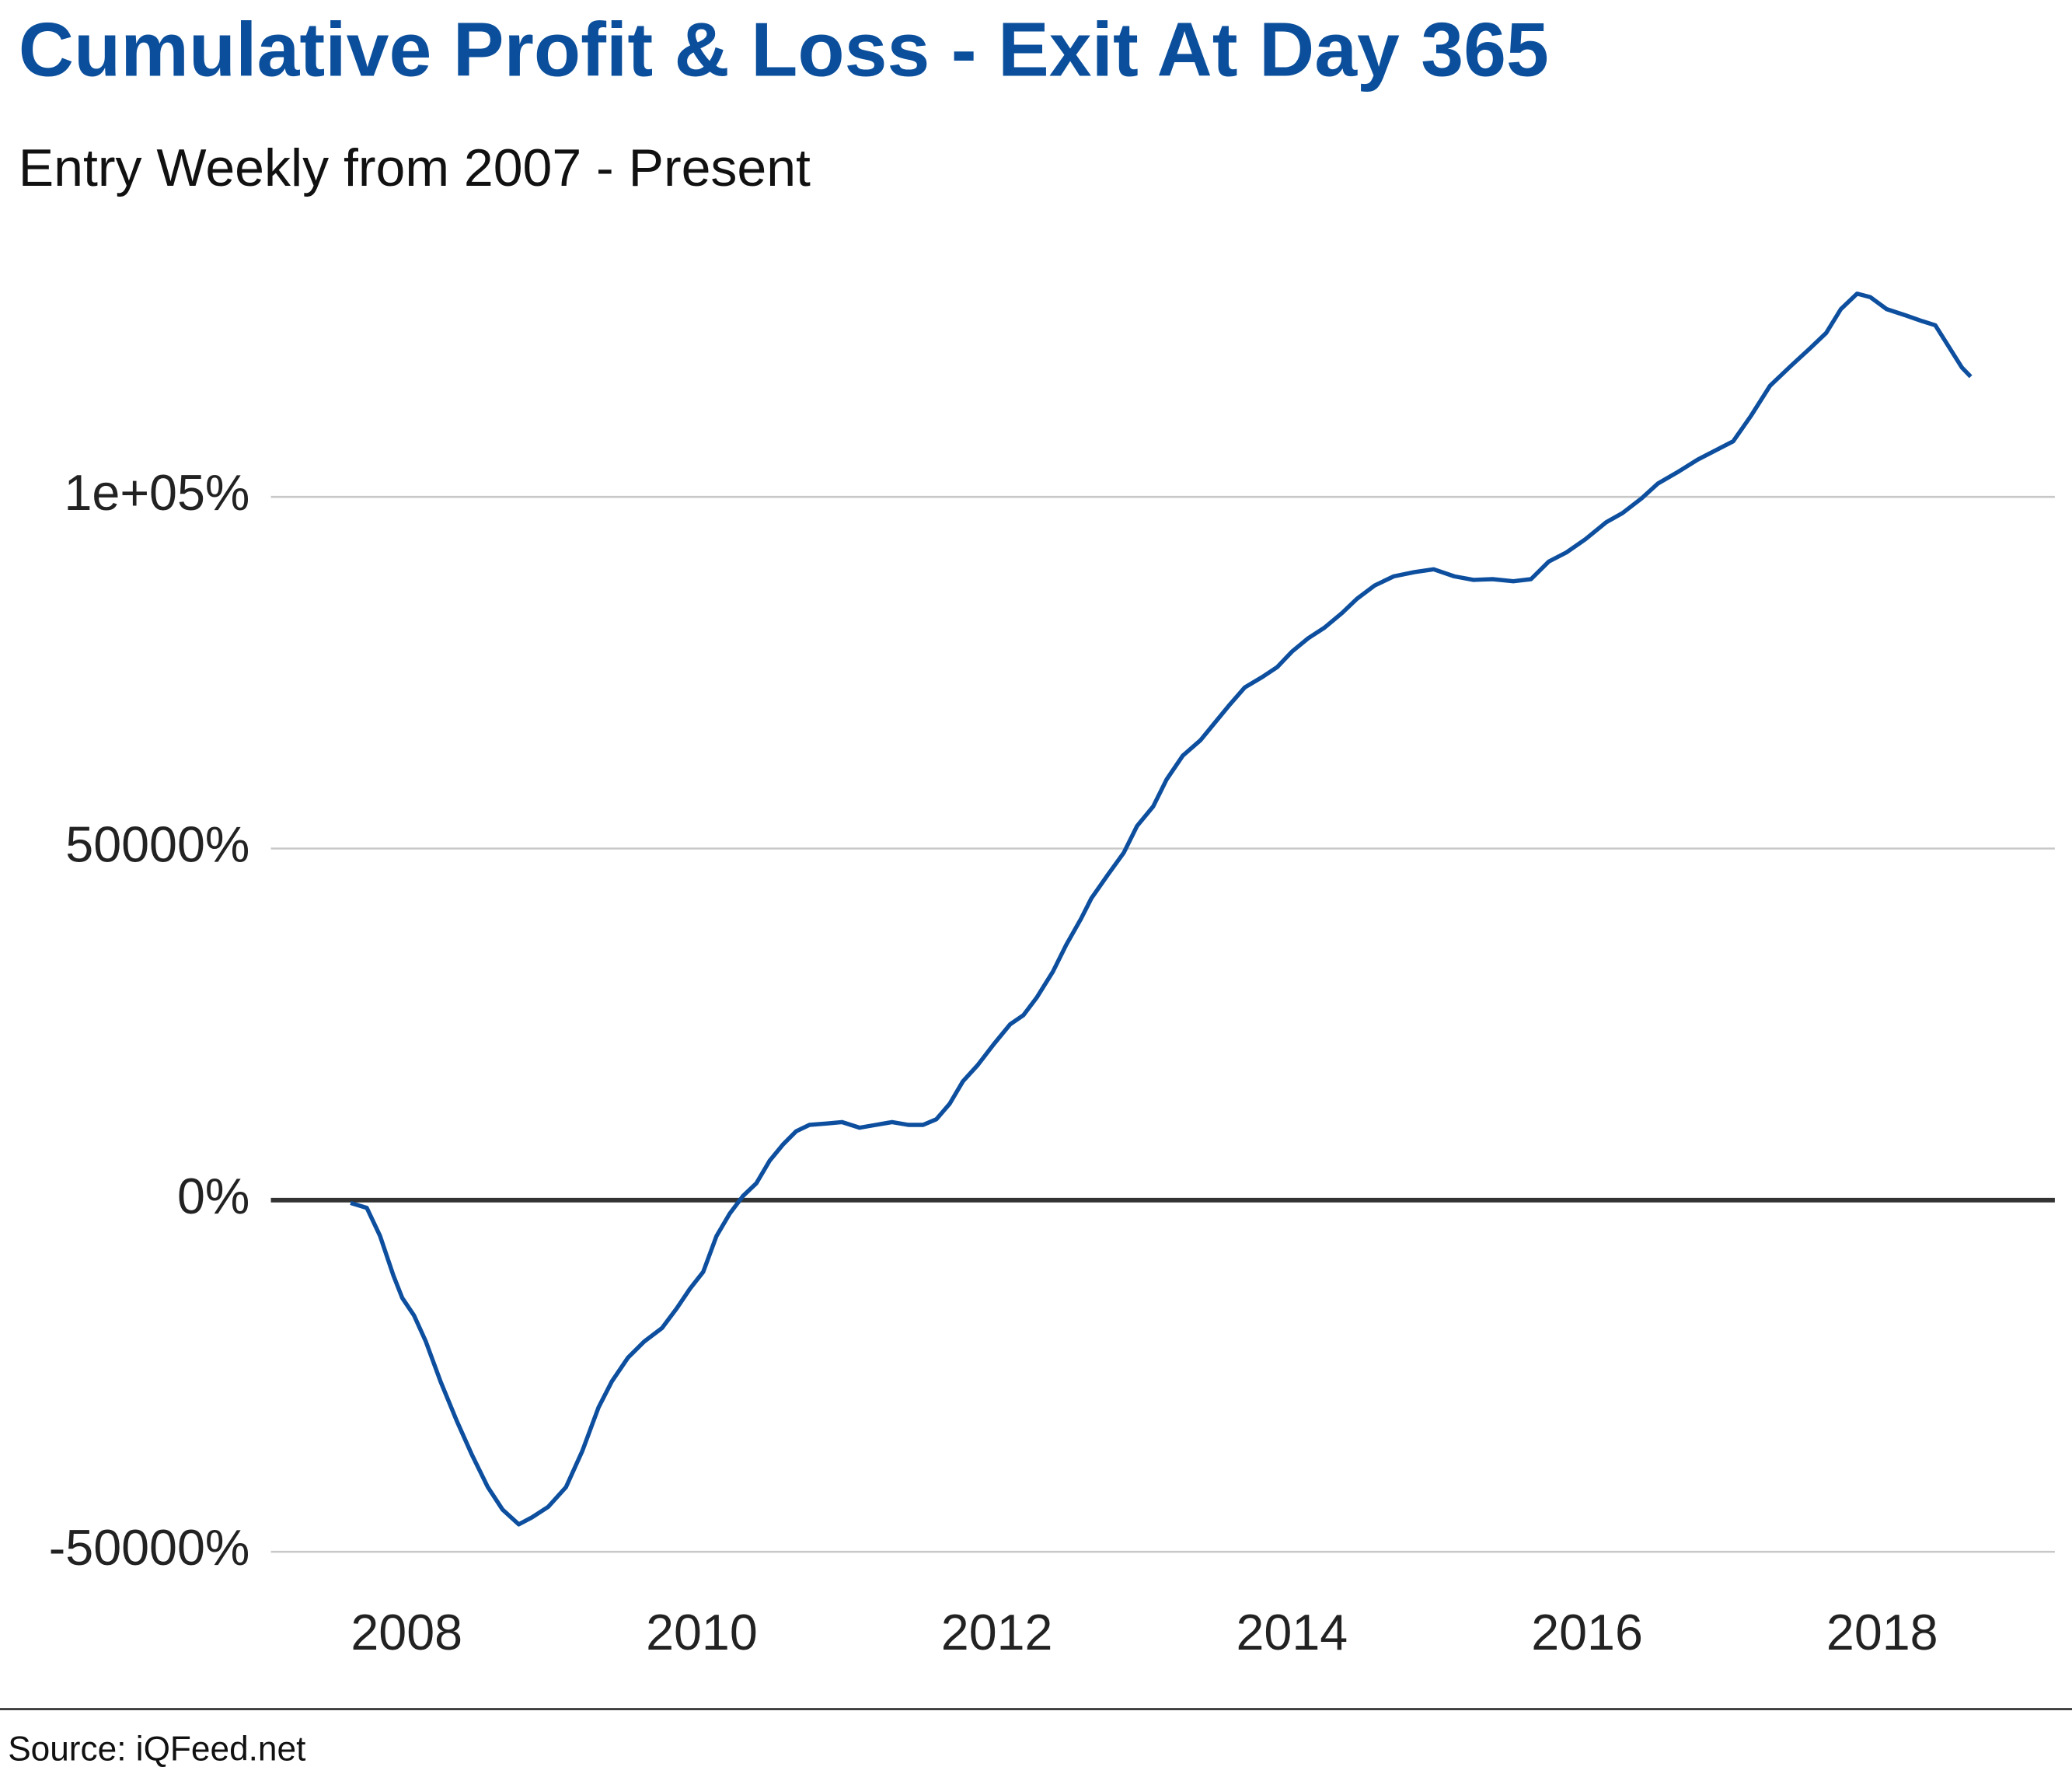  What do you see at coordinates (156, 493) in the screenshot?
I see `y-tick-label: 1e+05%` at bounding box center [156, 493].